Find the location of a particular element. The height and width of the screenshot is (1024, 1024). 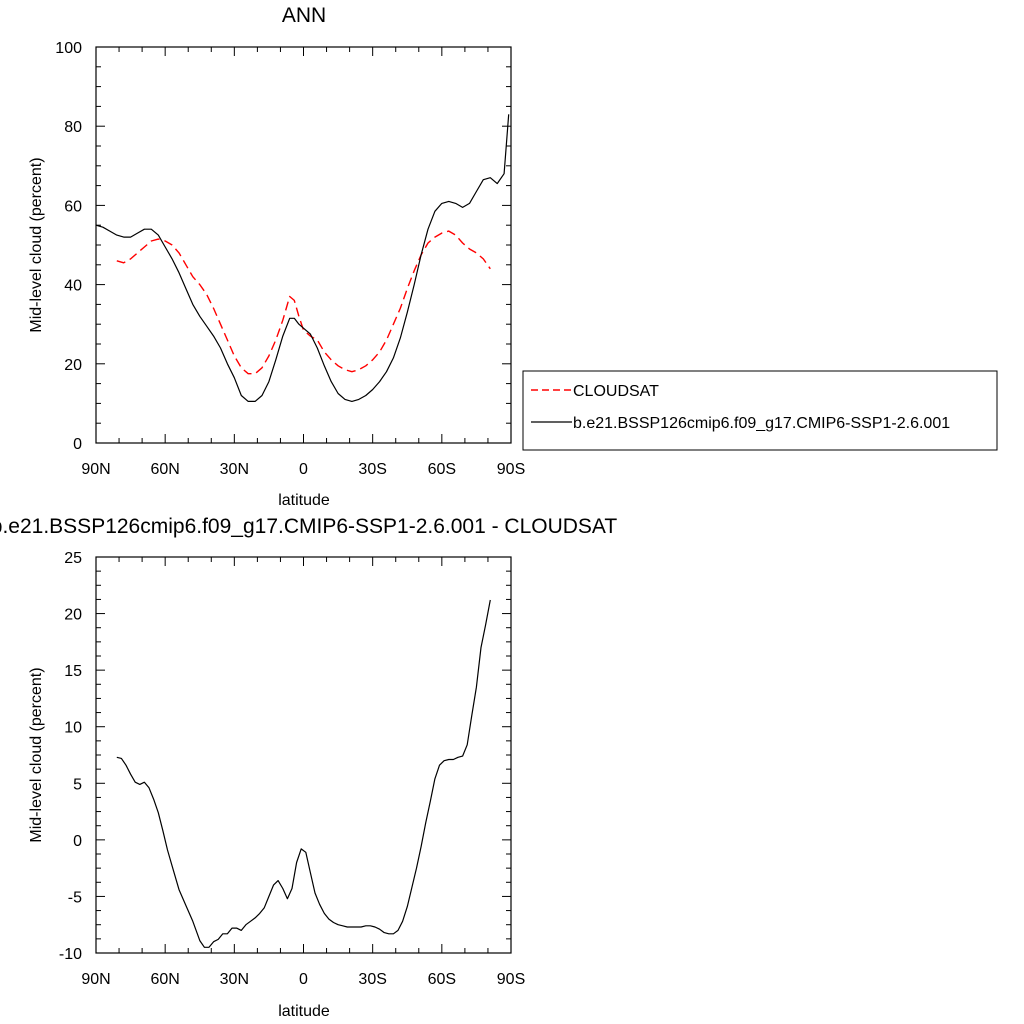

y-tick-label: 40 is located at coordinates (73, 286).